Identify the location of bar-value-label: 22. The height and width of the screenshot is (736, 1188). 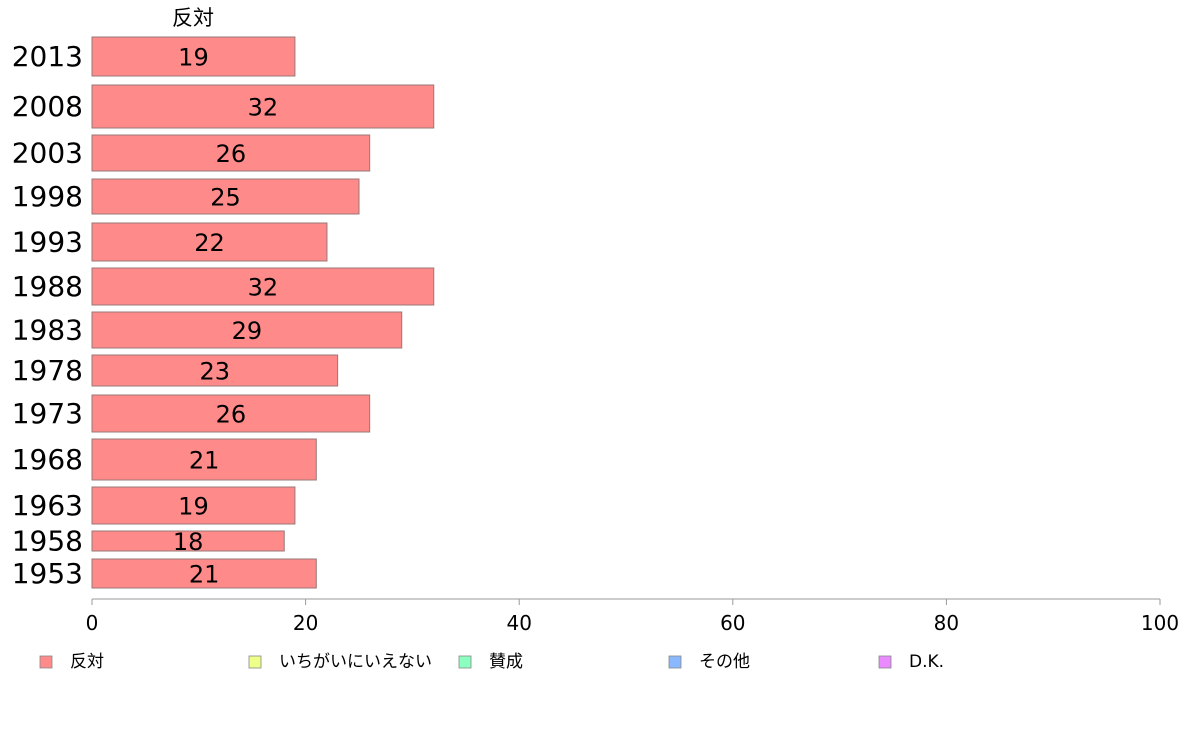
(209, 243).